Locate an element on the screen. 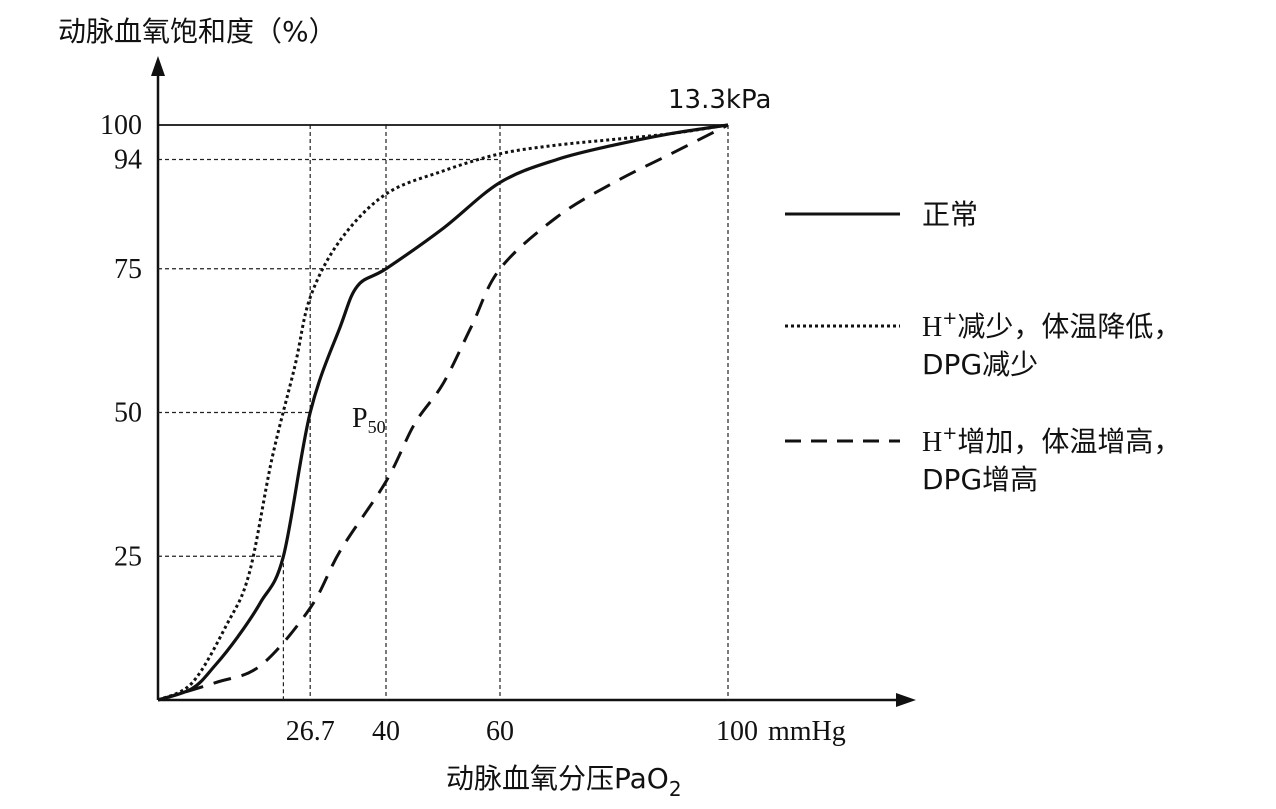  x-unit-label: mmHg is located at coordinates (807, 731).